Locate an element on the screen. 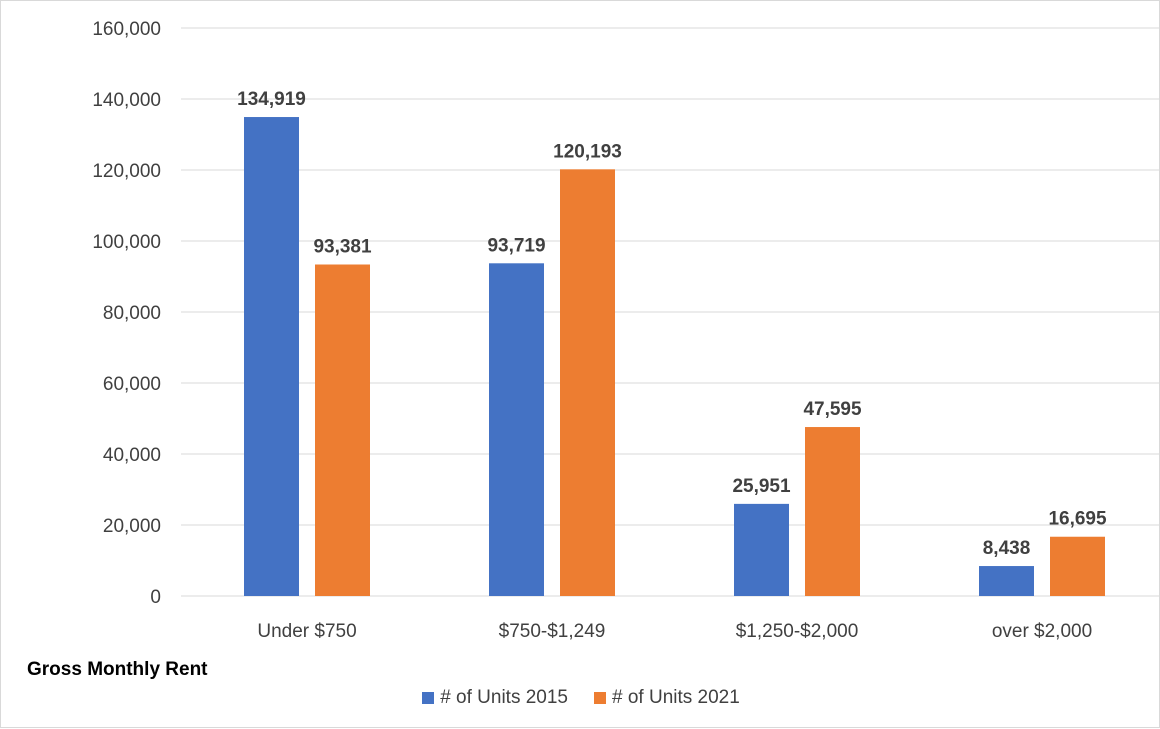 The width and height of the screenshot is (1160, 729). y-tick-label: 160,000 is located at coordinates (126, 29).